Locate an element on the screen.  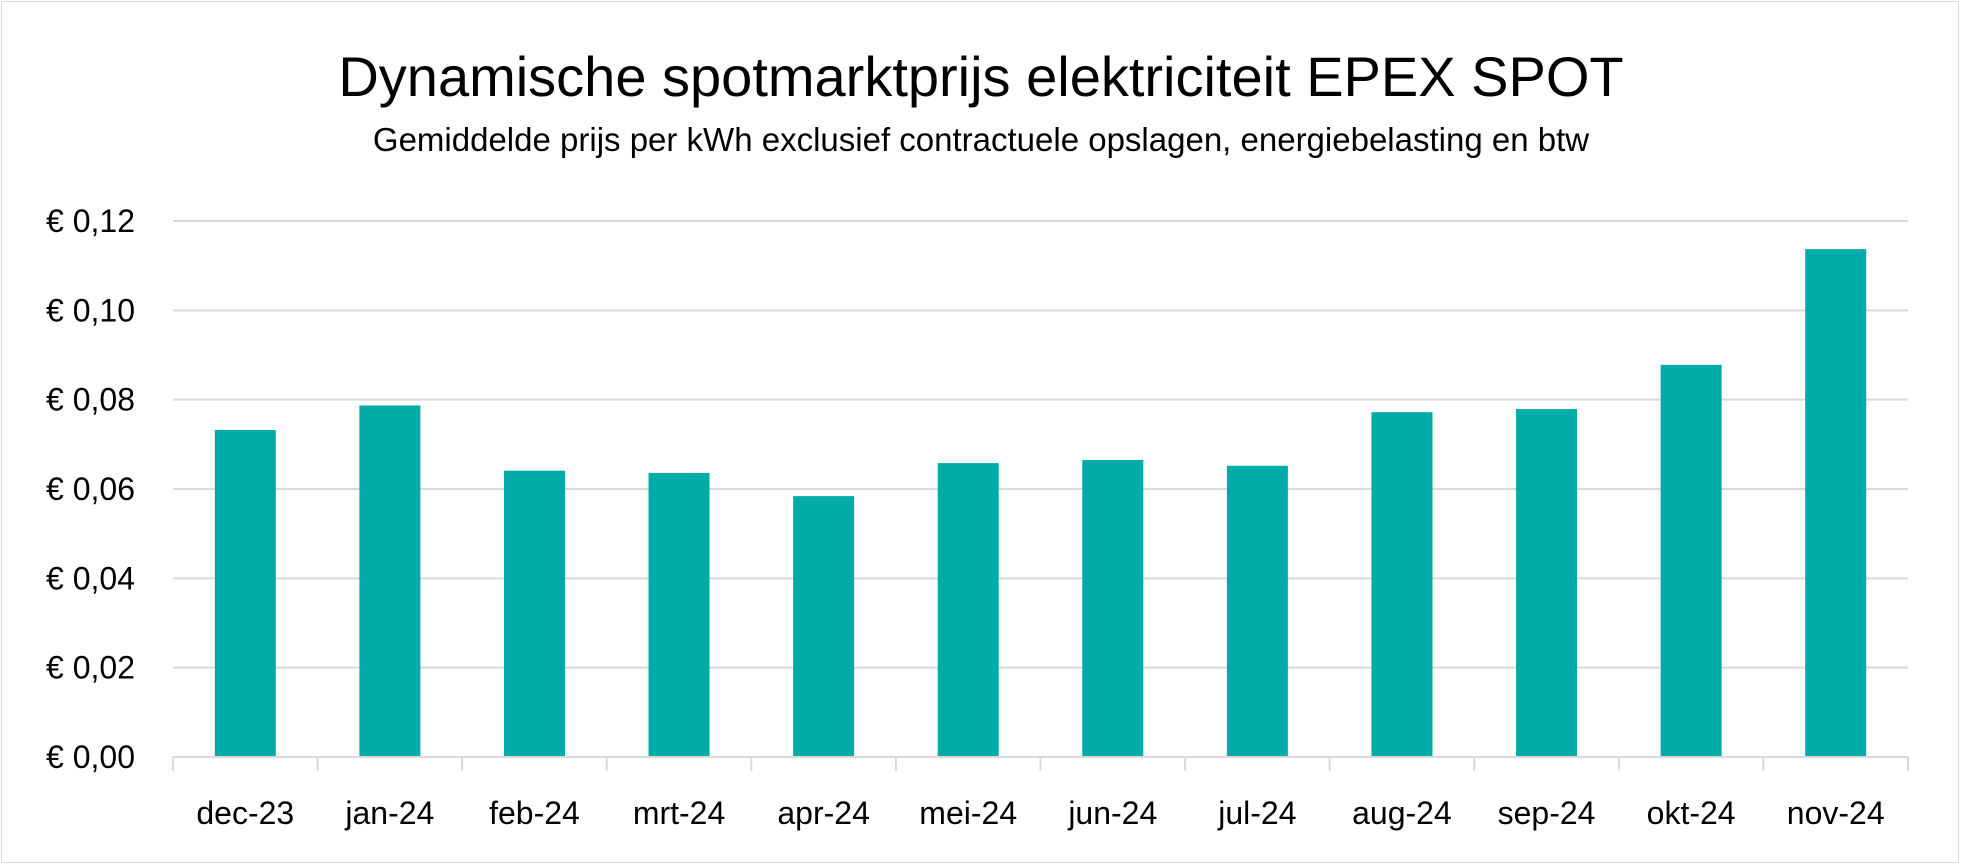
y-tick-label: € 0,06 is located at coordinates (90, 489).